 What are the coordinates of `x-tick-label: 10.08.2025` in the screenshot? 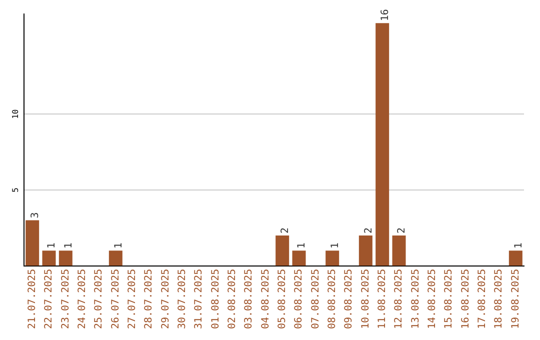 It's located at (366, 299).